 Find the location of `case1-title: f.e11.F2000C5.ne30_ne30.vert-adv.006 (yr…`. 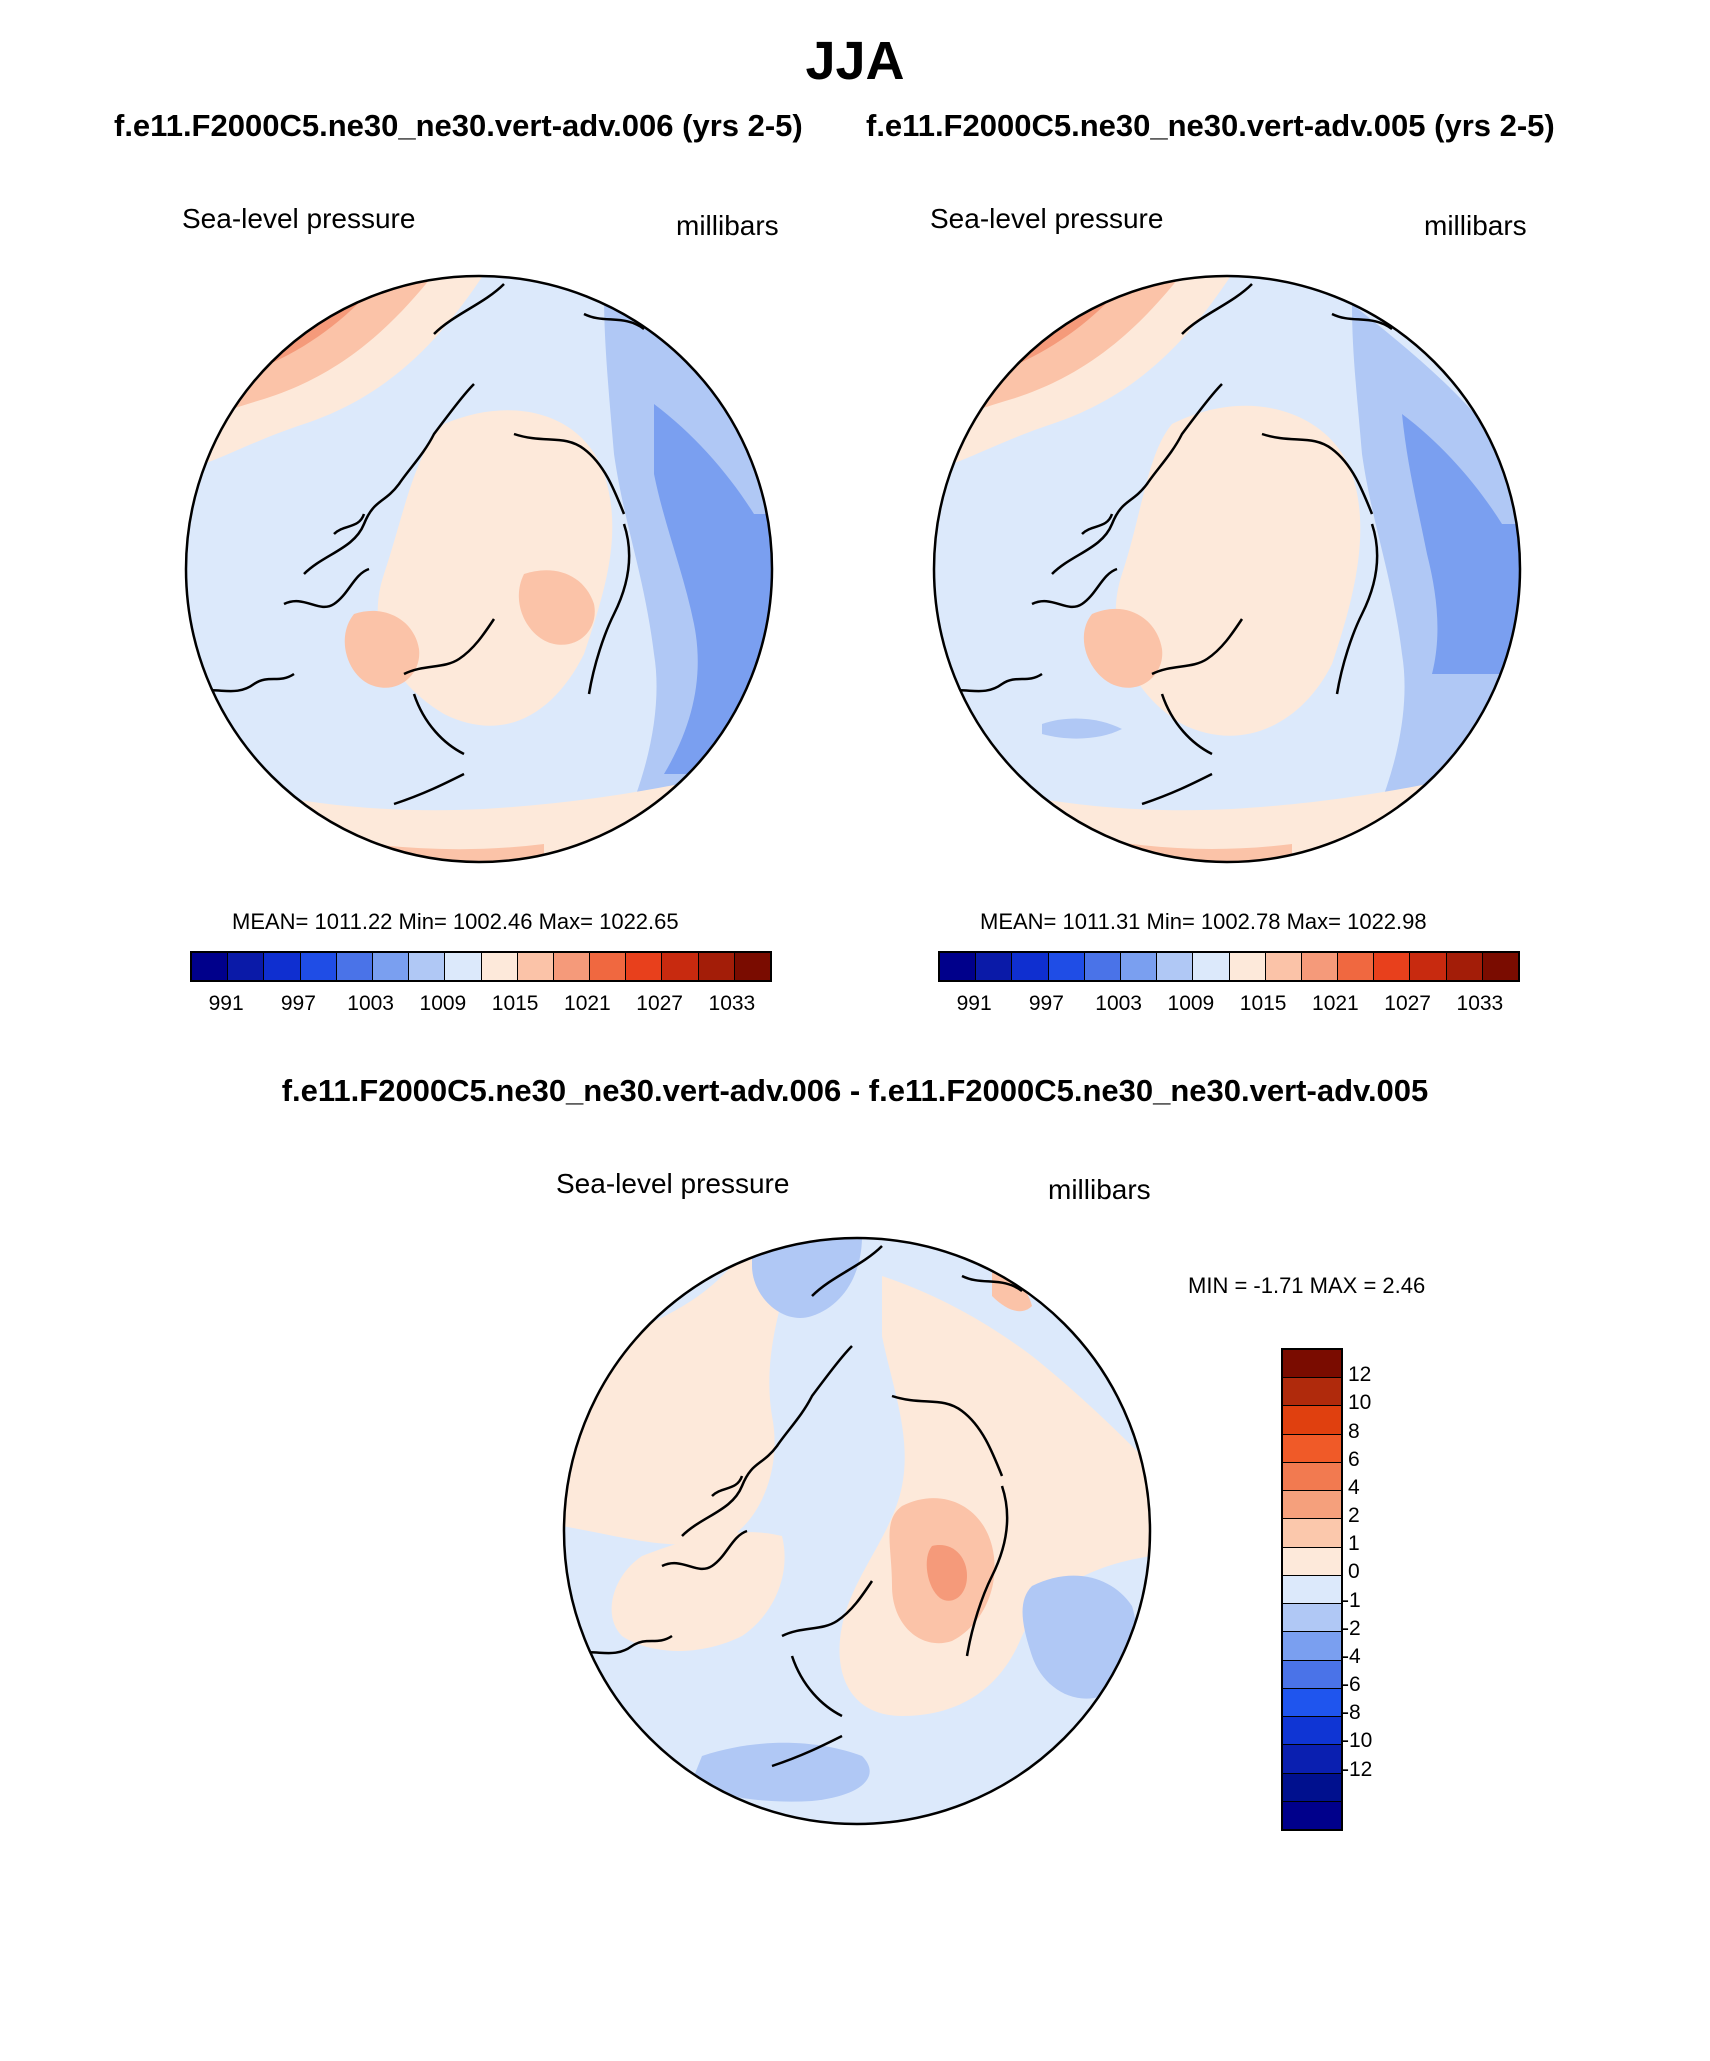

case1-title: f.e11.F2000C5.ne30_ne30.vert-adv.006 (yr… is located at coordinates (458, 125).